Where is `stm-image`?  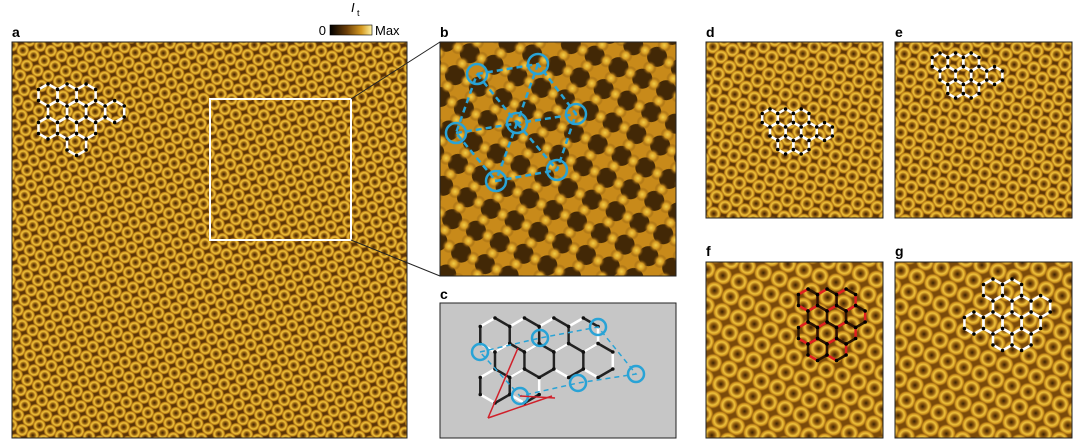
stm-image is located at coordinates (794, 130).